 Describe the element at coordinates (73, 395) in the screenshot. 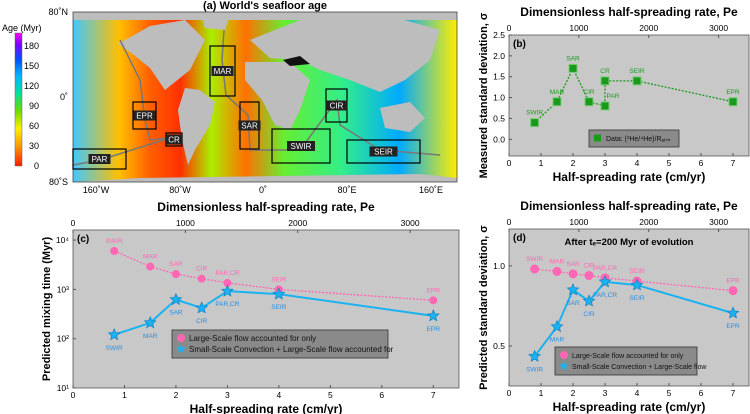

I see `x-tick-label: 0` at that location.